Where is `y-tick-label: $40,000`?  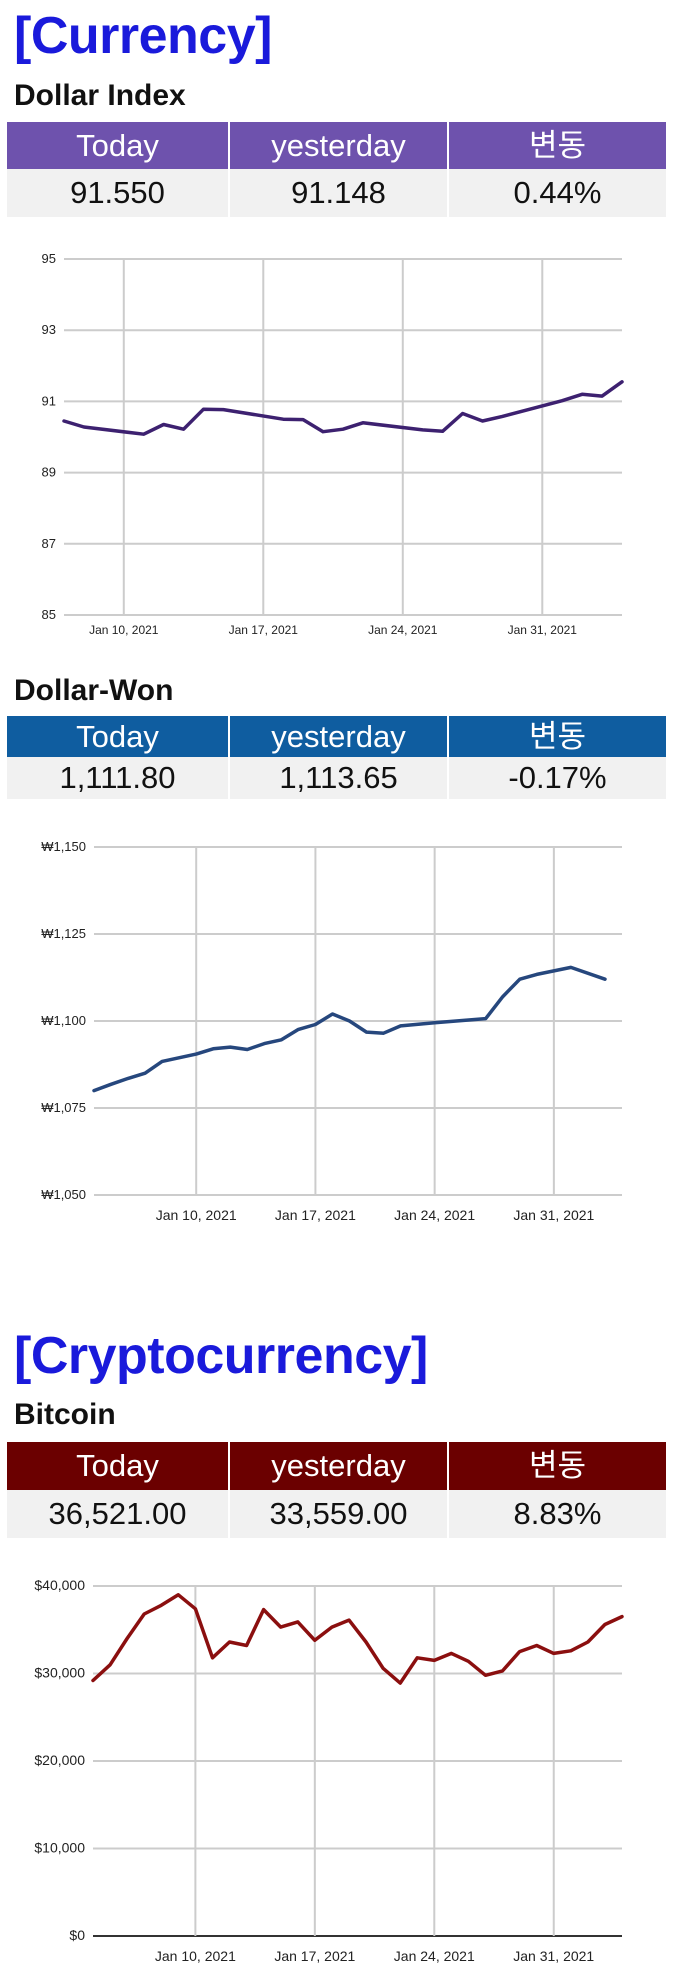
y-tick-label: $40,000 is located at coordinates (59, 1585).